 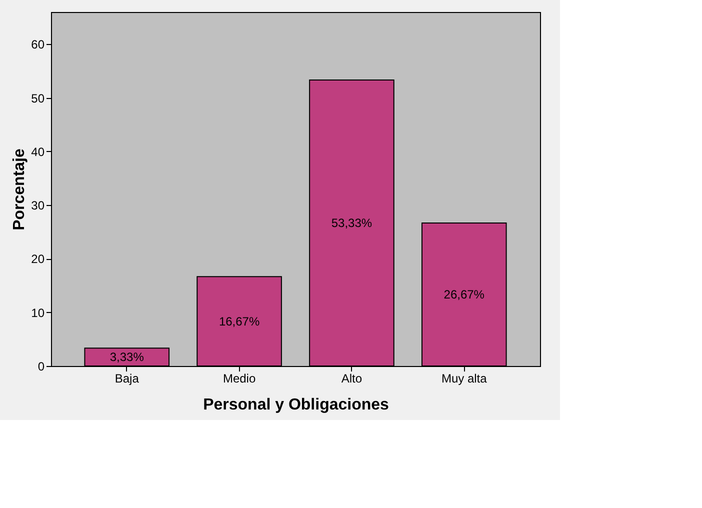 I want to click on y-tick-label: 10, so click(x=38, y=313).